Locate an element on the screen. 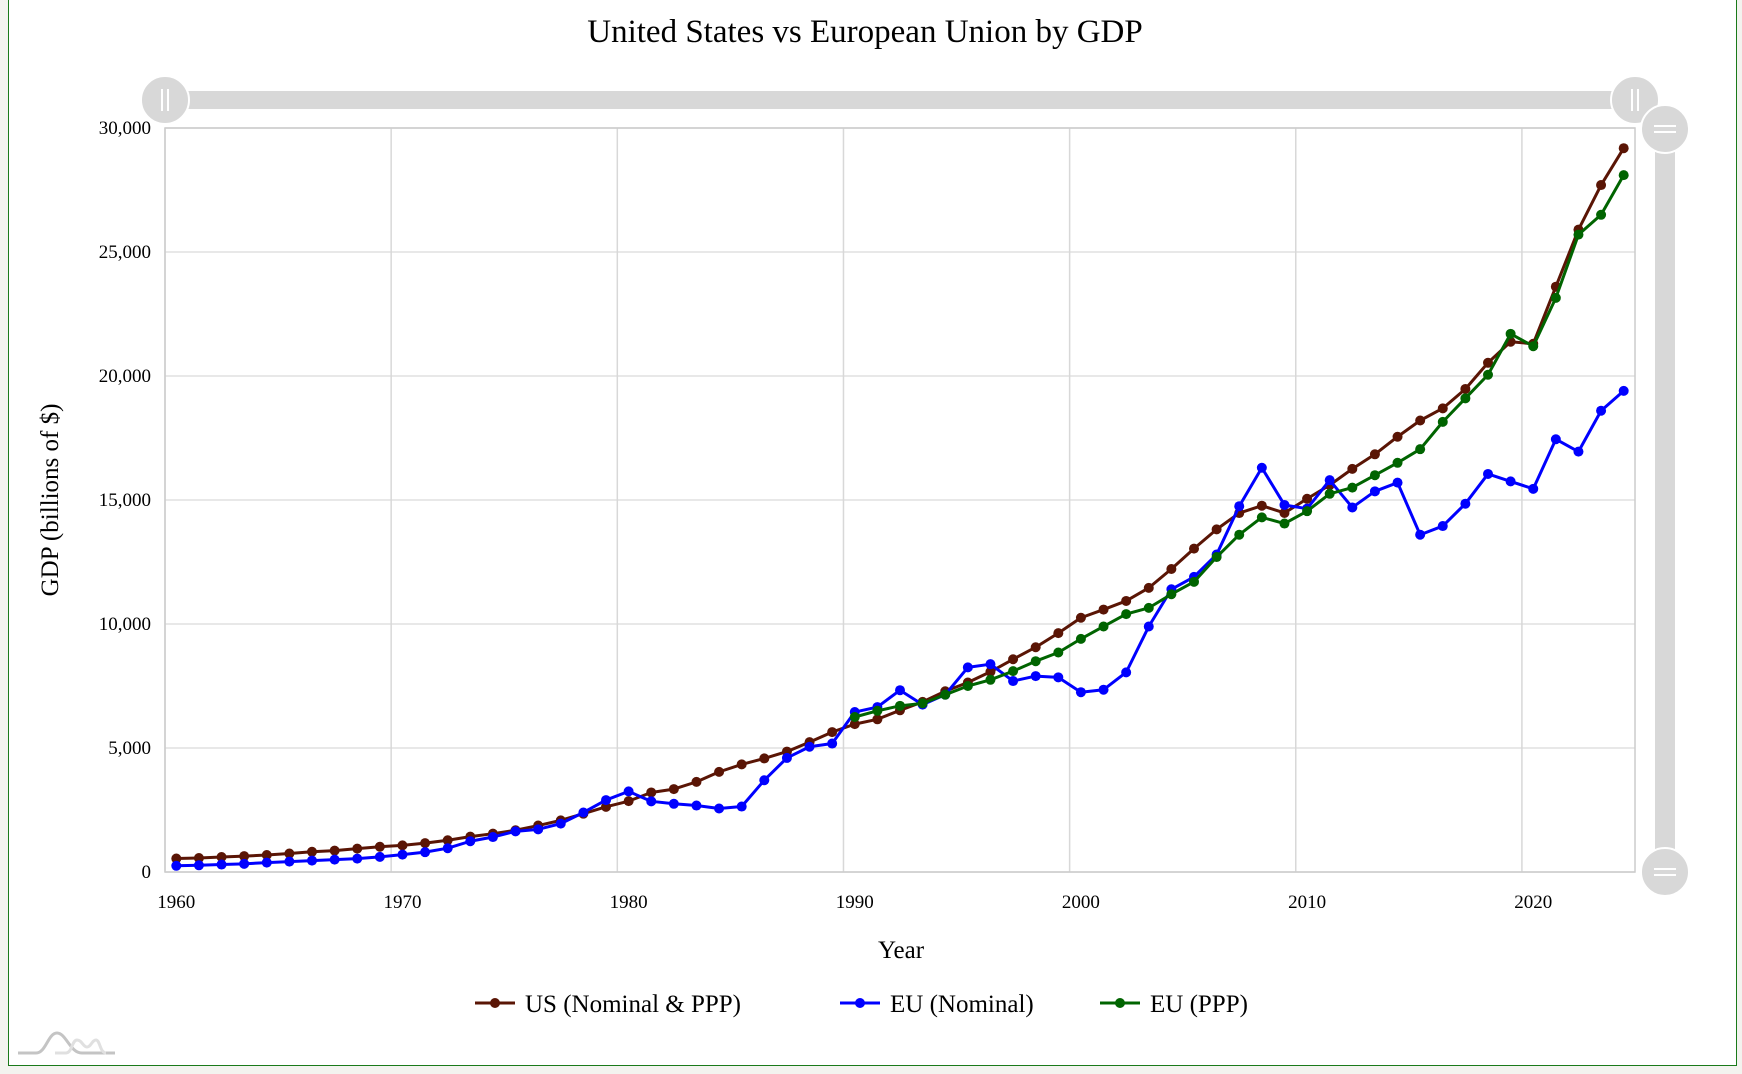 The image size is (1742, 1074). legend-item: EU (PPP) is located at coordinates (1174, 1004).